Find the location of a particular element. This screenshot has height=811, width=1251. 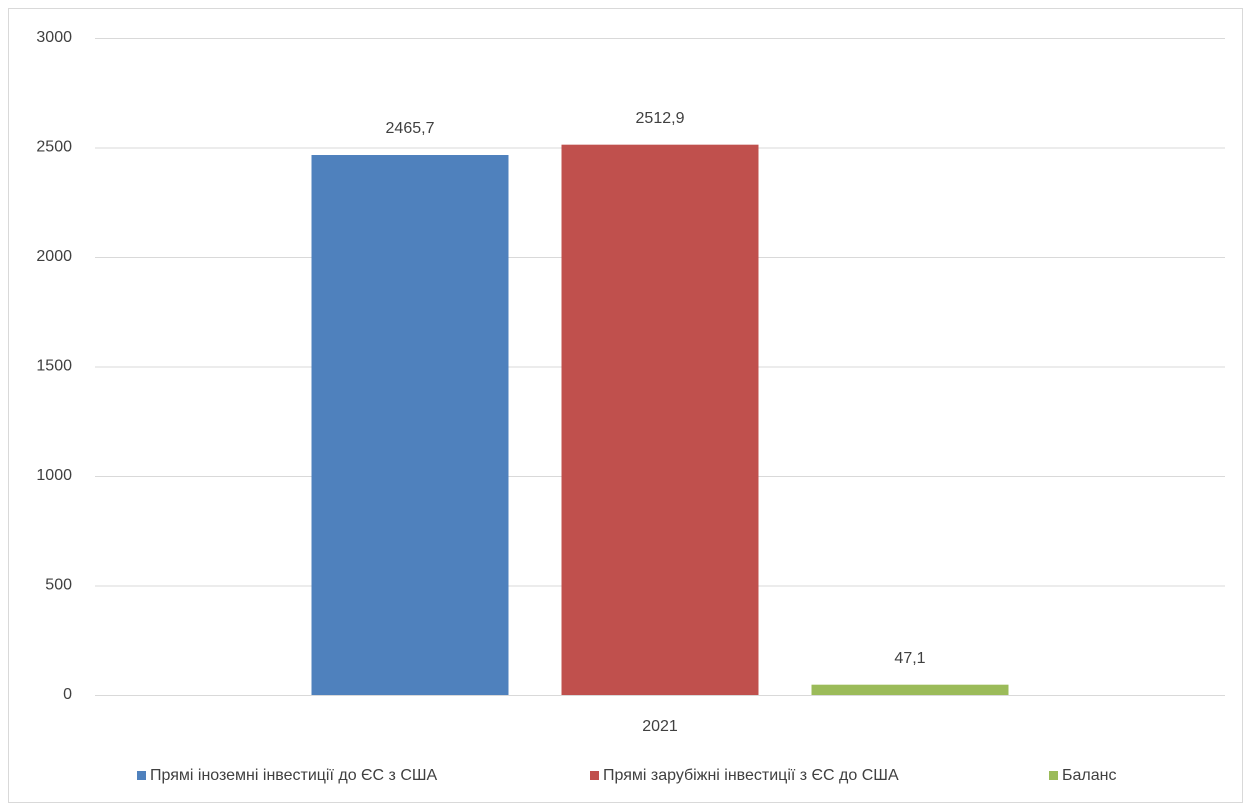

y-tick-label: 1000 is located at coordinates (54, 475).